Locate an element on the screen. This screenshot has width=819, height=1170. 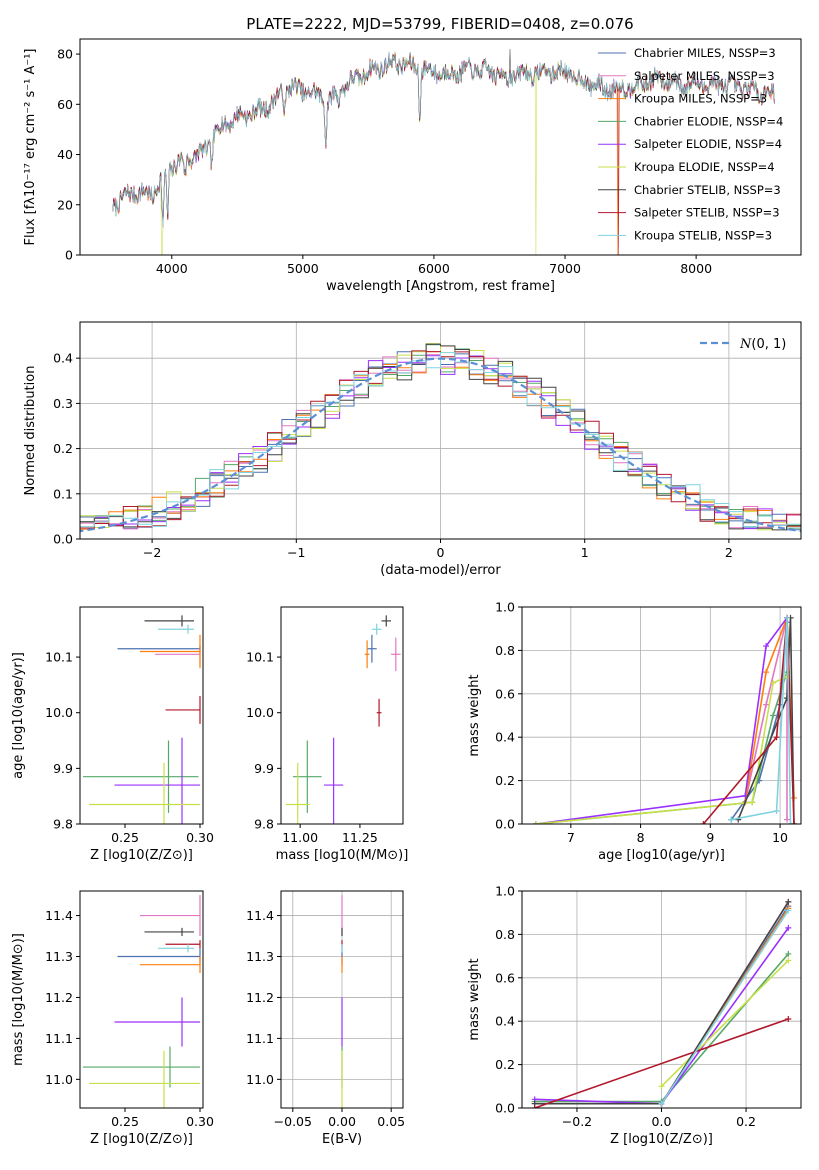
y-axis-label: age [log10(age/yr)] is located at coordinates (18, 715).